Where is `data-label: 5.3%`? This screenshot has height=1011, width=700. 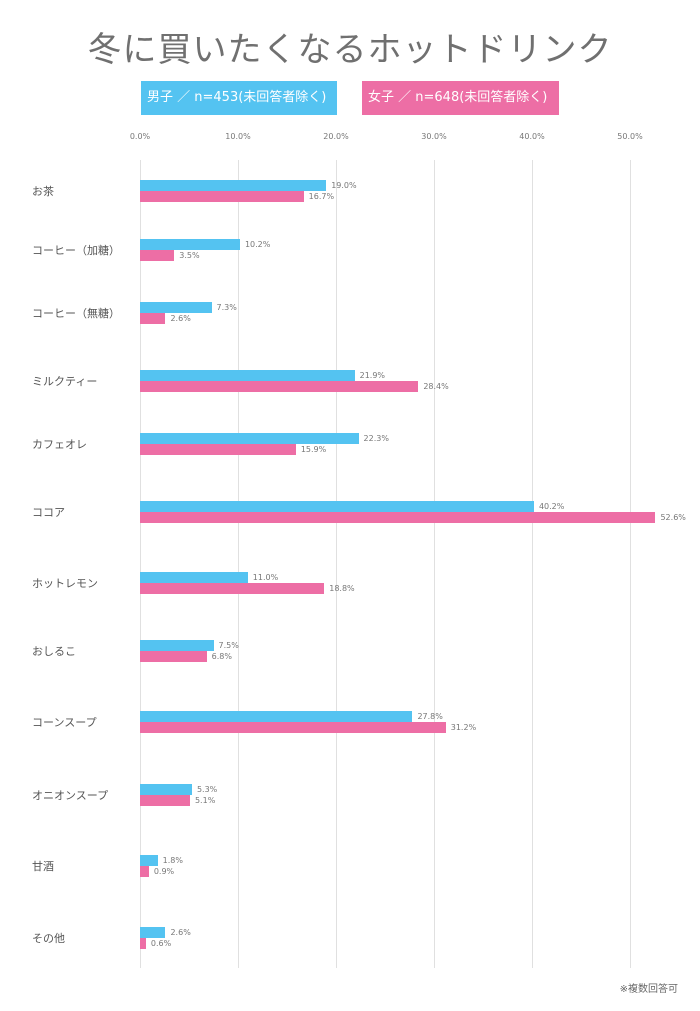
data-label: 5.3% is located at coordinates (207, 789).